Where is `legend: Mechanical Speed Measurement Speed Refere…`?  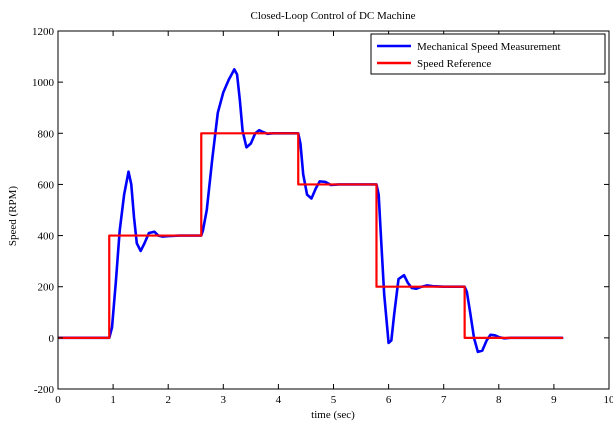 legend: Mechanical Speed Measurement Speed Refere… is located at coordinates (488, 54).